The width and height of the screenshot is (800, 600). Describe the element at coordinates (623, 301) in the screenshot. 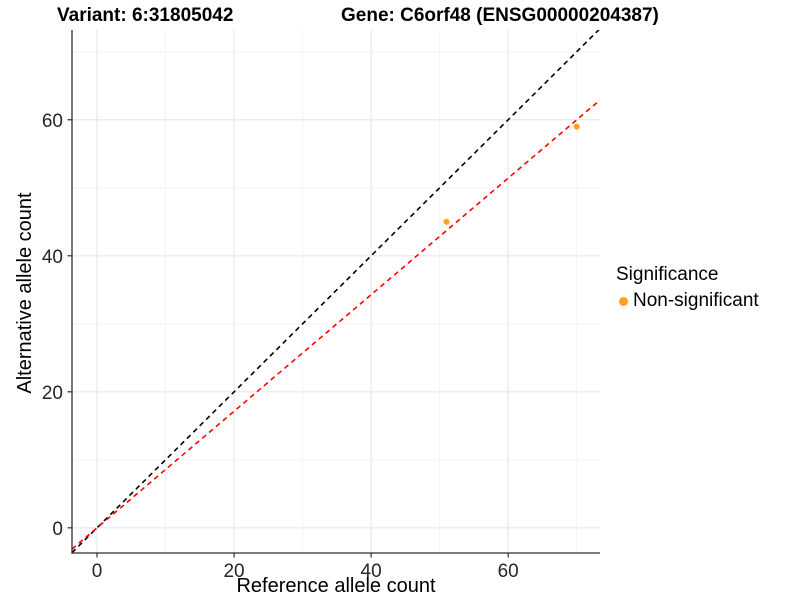

I see `legend-point-icon` at that location.